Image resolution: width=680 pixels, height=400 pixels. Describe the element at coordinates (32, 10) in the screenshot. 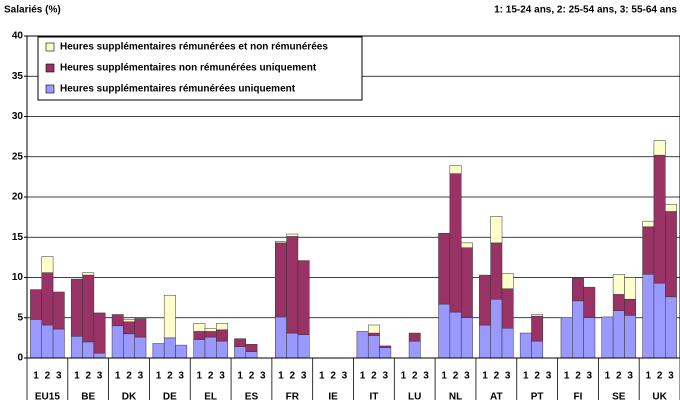

I see `chart-title: Salariés (%)` at that location.